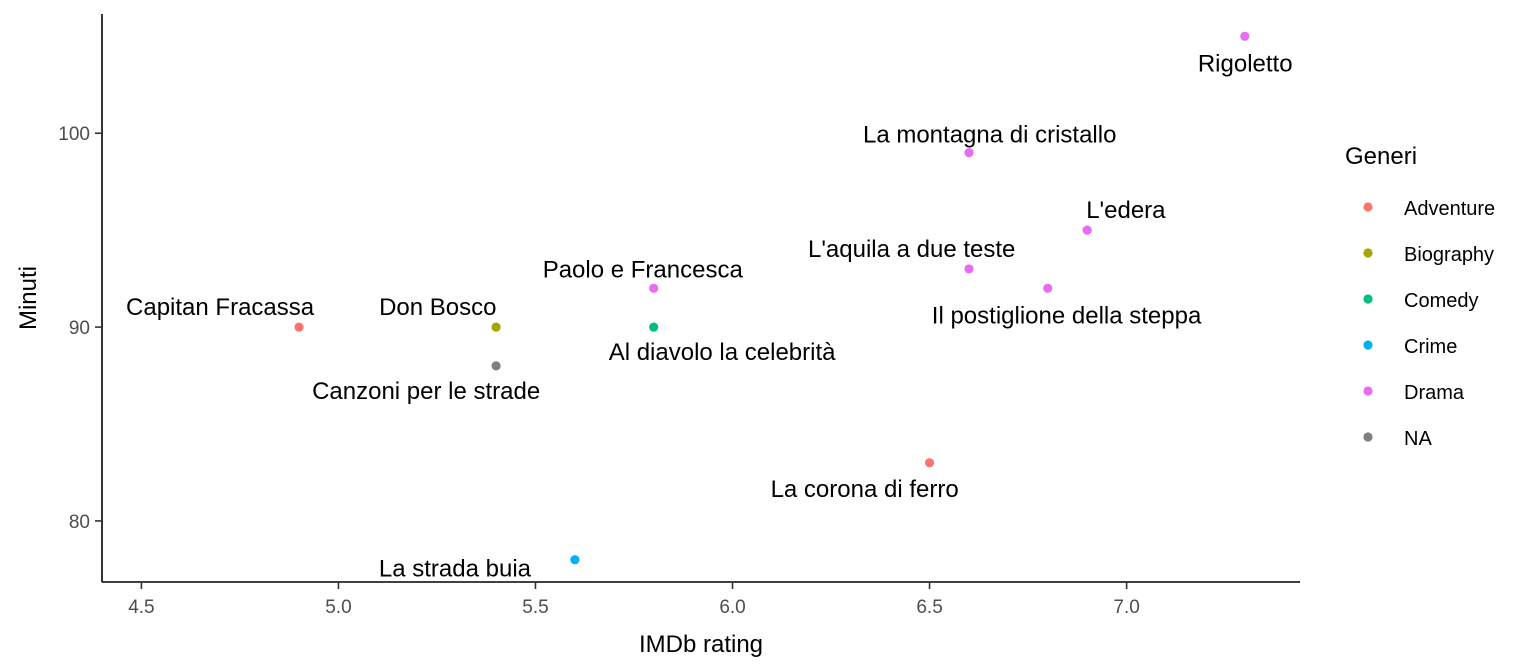  Describe the element at coordinates (1441, 301) in the screenshot. I see `legend-label: Comedy` at that location.